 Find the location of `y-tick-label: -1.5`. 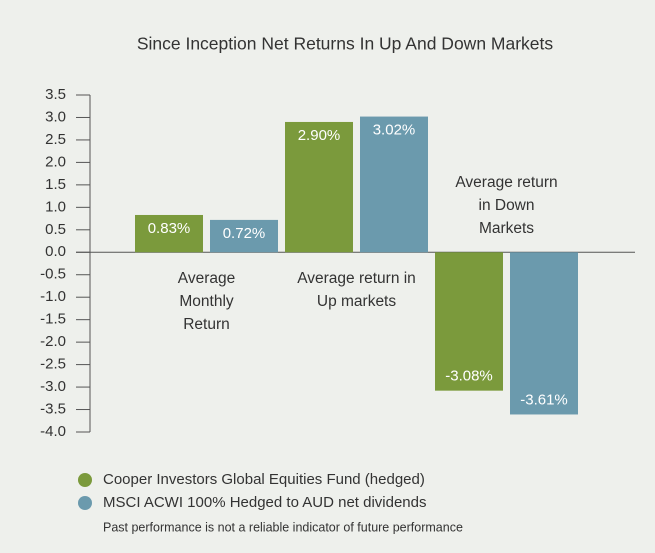

y-tick-label: -1.5 is located at coordinates (53, 319).